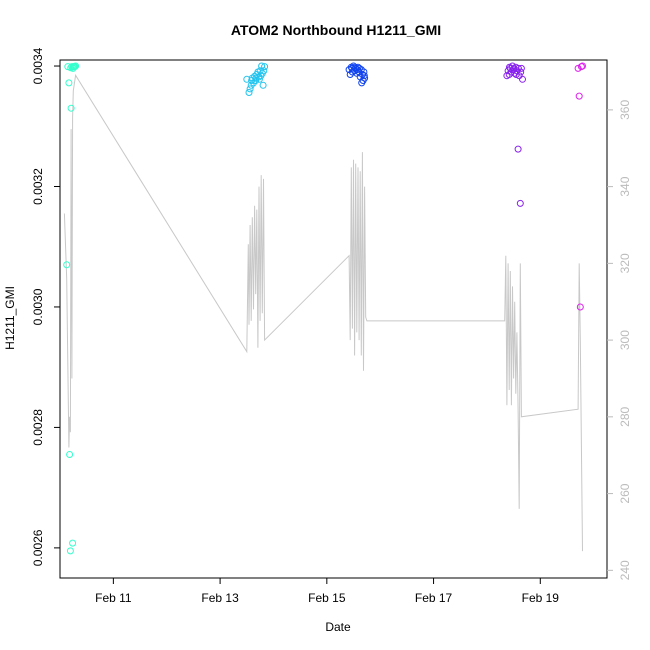 This screenshot has height=650, width=650. Describe the element at coordinates (338, 627) in the screenshot. I see `x-axis-label: Date` at that location.